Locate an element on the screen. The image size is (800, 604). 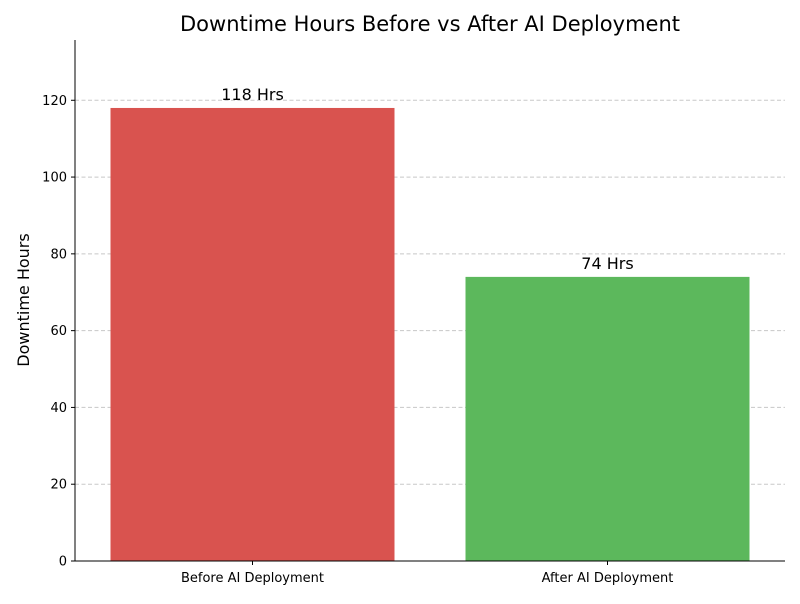
y-tick-label: 120 is located at coordinates (54, 101).